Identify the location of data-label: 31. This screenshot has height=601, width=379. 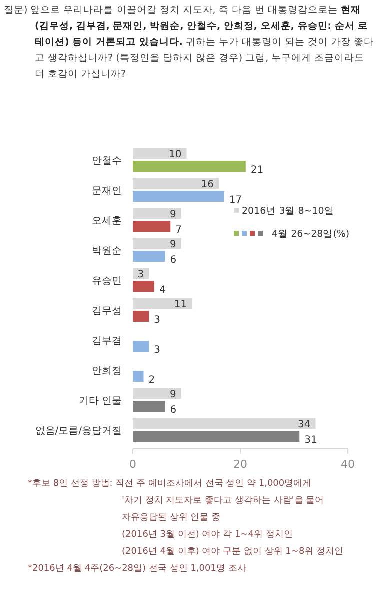
(311, 440).